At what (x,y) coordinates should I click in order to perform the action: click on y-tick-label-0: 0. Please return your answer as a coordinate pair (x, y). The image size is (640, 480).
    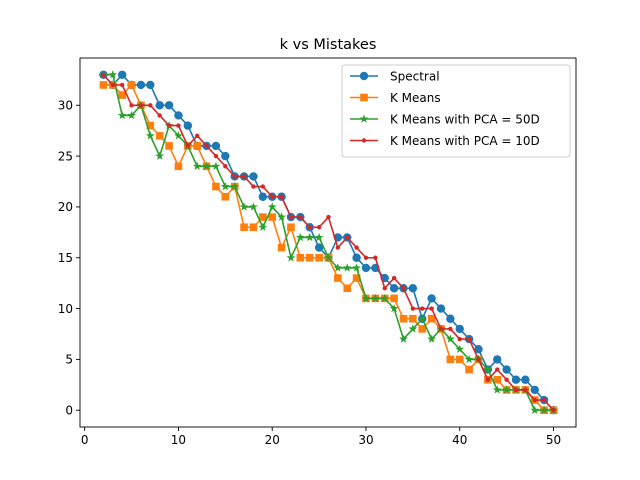
    Looking at the image, I should click on (69, 411).